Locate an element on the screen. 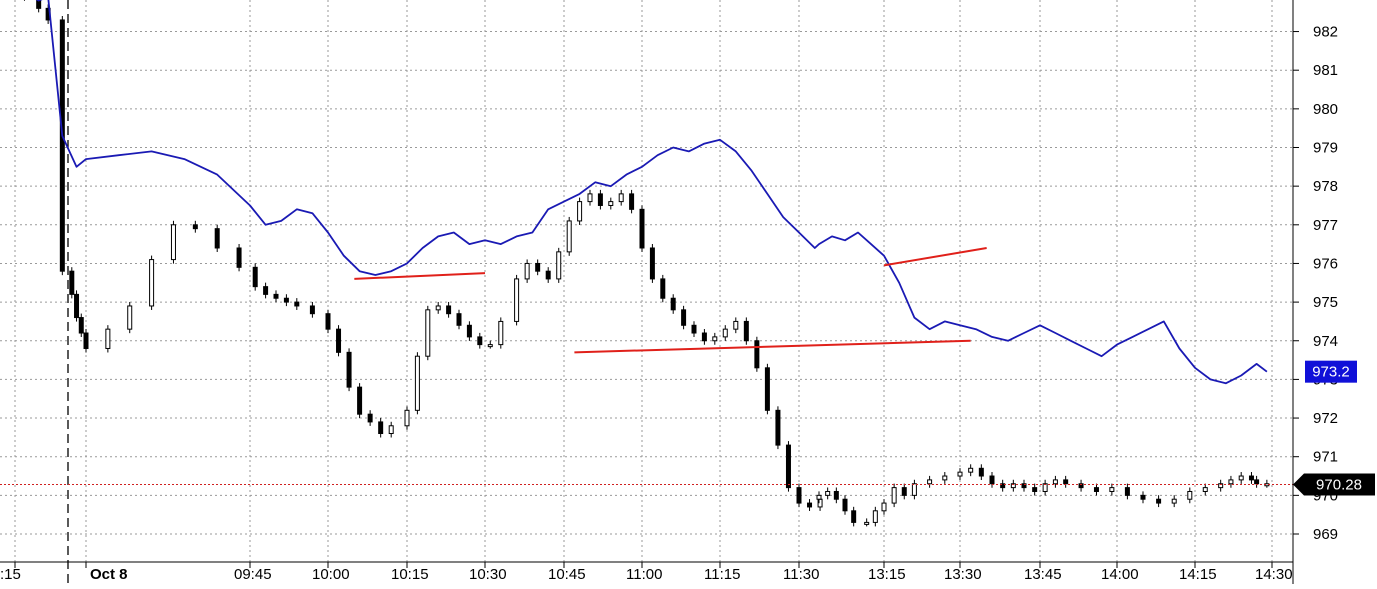 This screenshot has width=1377, height=589. blue-price-tag-label: 973.2 is located at coordinates (1331, 372).